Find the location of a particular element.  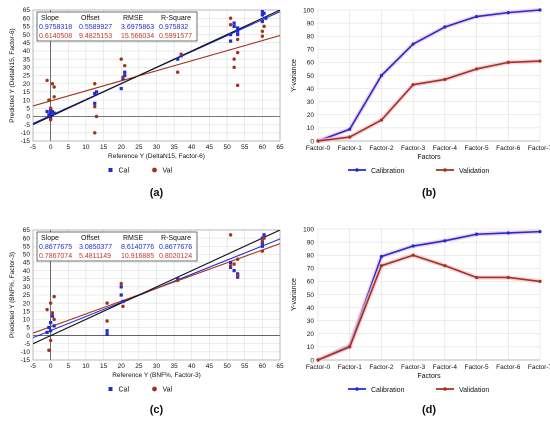

y-tick-label: -5 is located at coordinates (27, 125).